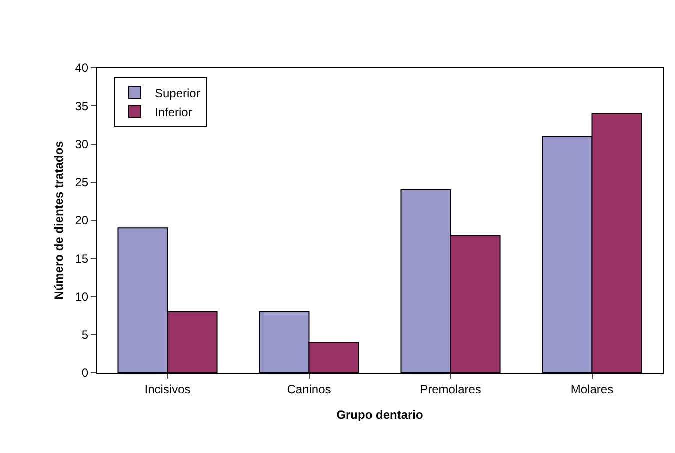 Image resolution: width=675 pixels, height=453 pixels. I want to click on y-tick-label: 5, so click(85, 335).